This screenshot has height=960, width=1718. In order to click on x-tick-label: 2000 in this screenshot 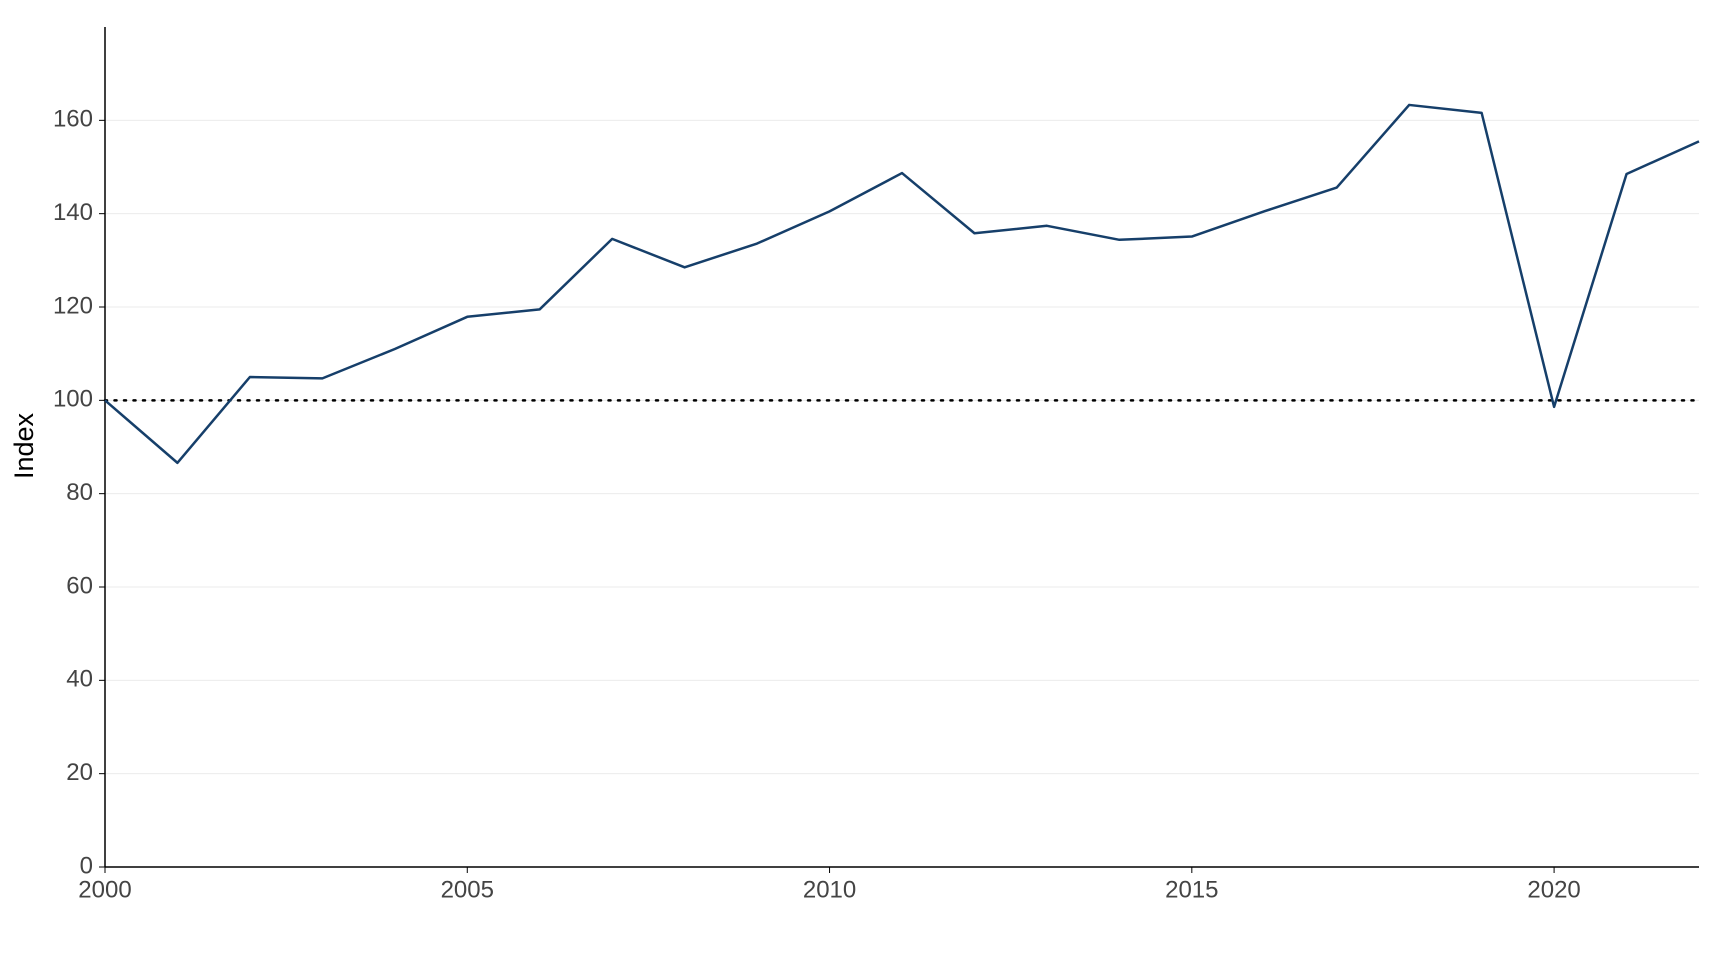, I will do `click(104, 889)`.